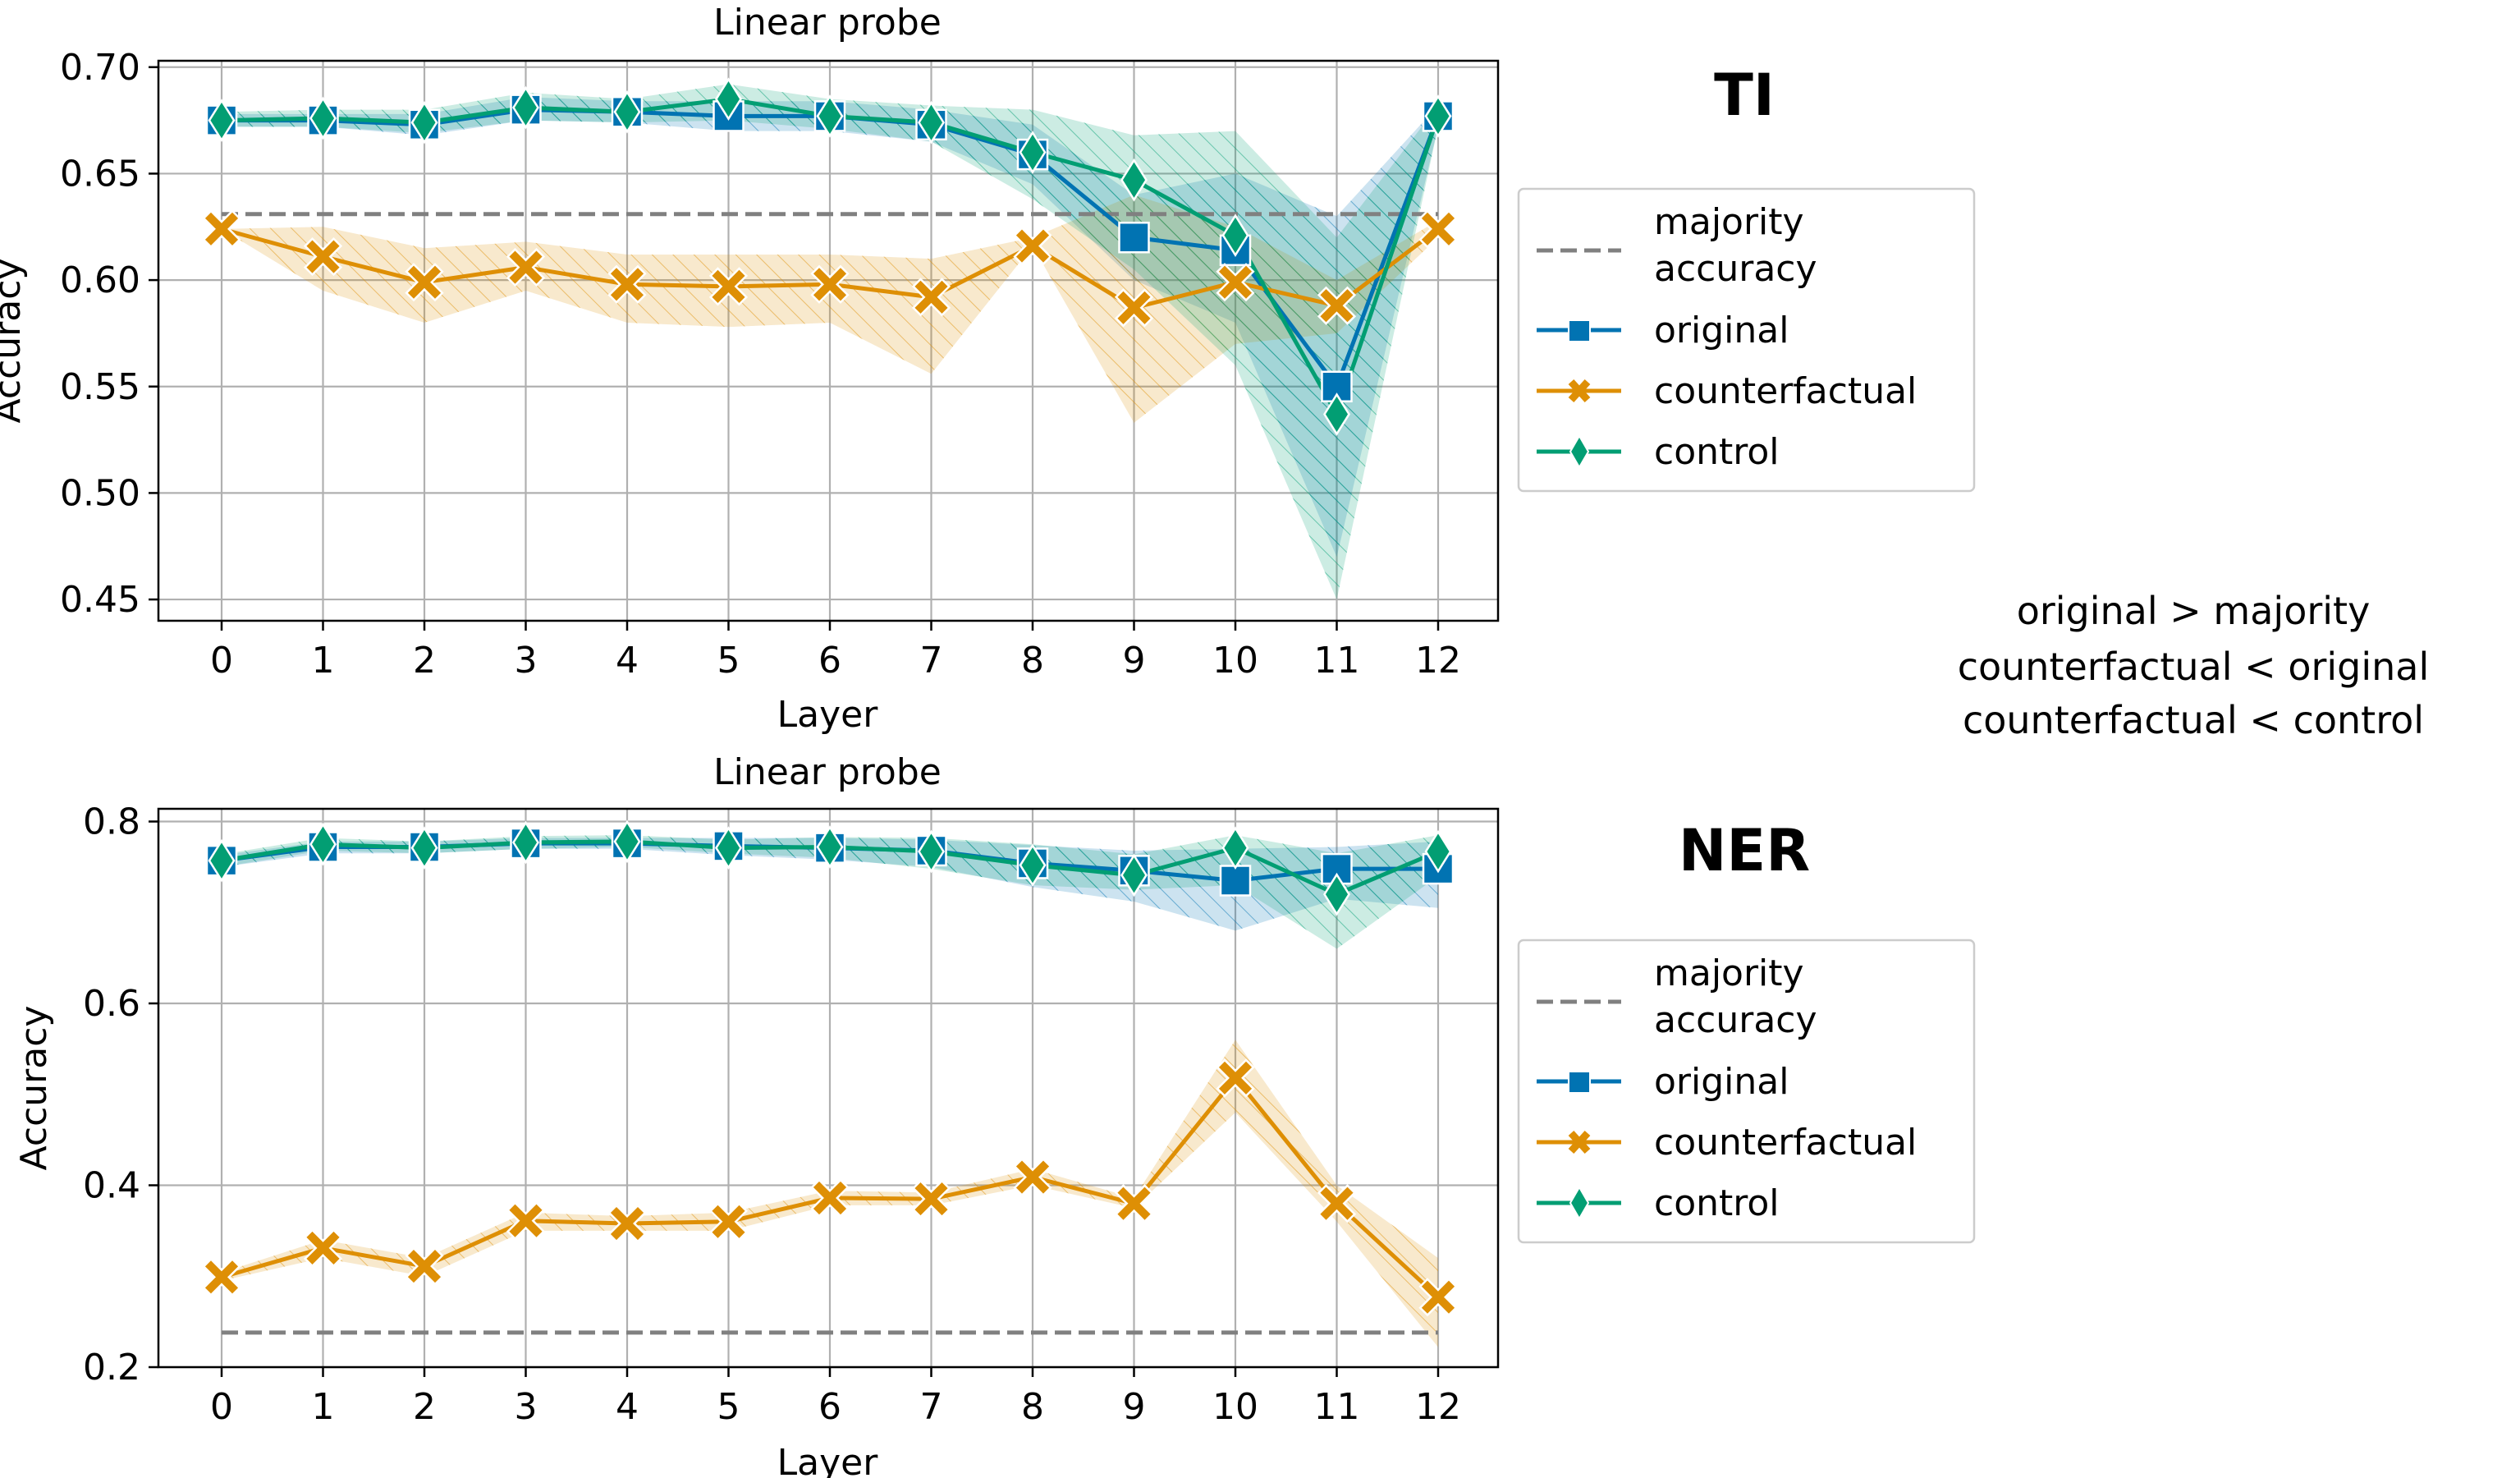  I want to click on ner-legend-control-label: control, so click(1717, 1203).